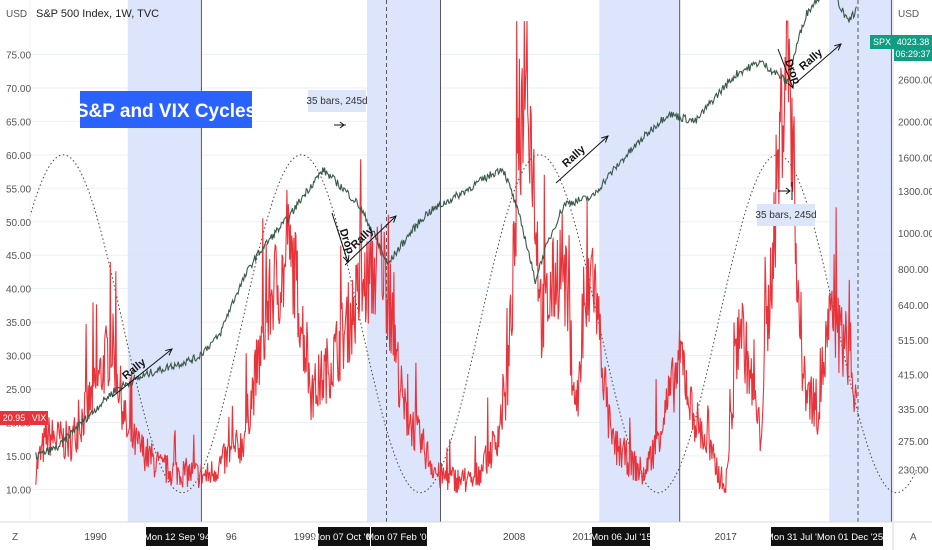  I want to click on svg-text: Mon 12 Sep '94, so click(177, 537).